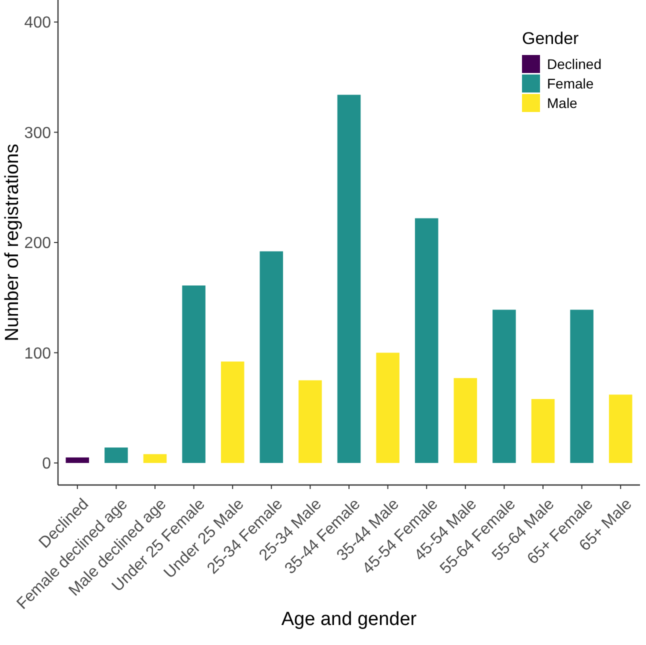 The height and width of the screenshot is (645, 646). What do you see at coordinates (38, 133) in the screenshot?
I see `y-tick-label: 300` at bounding box center [38, 133].